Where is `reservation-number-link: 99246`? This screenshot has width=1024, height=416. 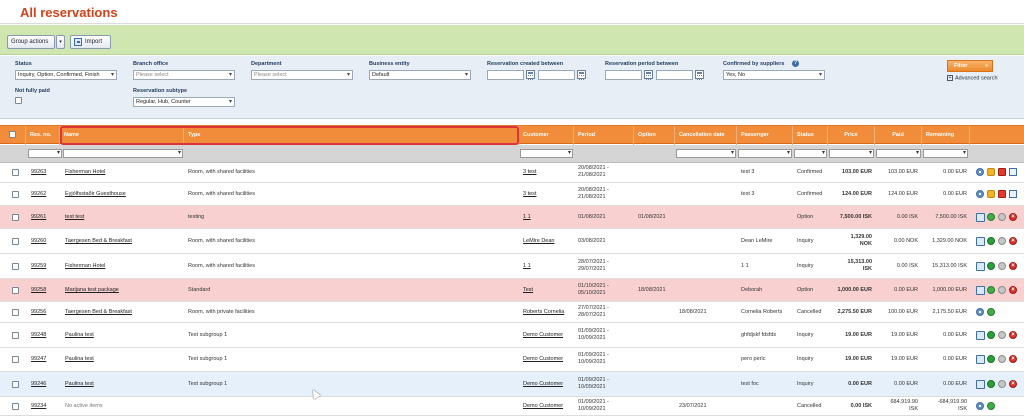 reservation-number-link: 99246 is located at coordinates (39, 384).